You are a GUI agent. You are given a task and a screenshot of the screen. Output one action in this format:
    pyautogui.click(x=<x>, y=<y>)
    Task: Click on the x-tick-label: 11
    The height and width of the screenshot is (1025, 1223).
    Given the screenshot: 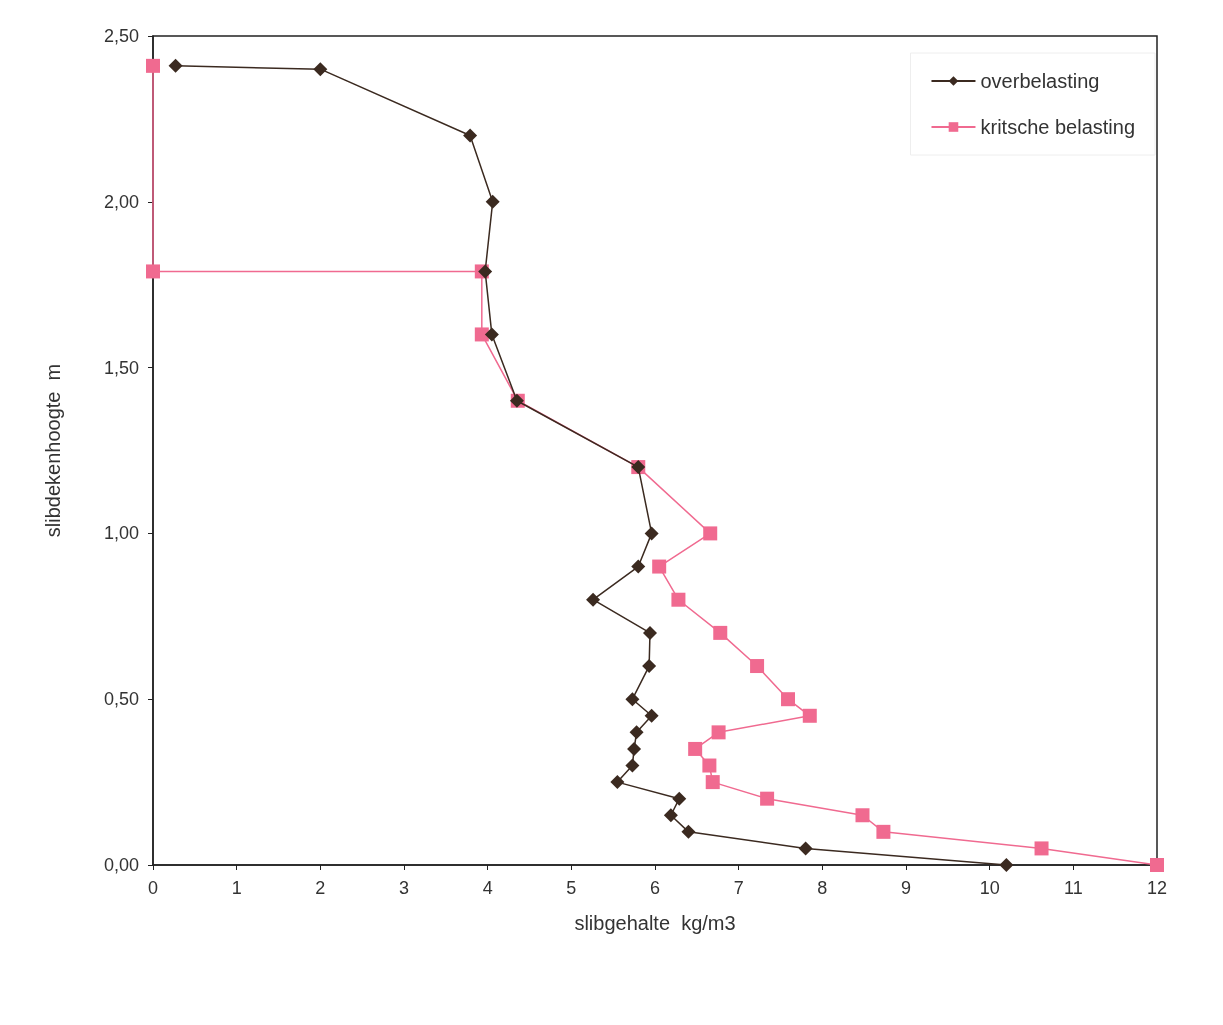 What is the action you would take?
    pyautogui.click(x=1073, y=888)
    